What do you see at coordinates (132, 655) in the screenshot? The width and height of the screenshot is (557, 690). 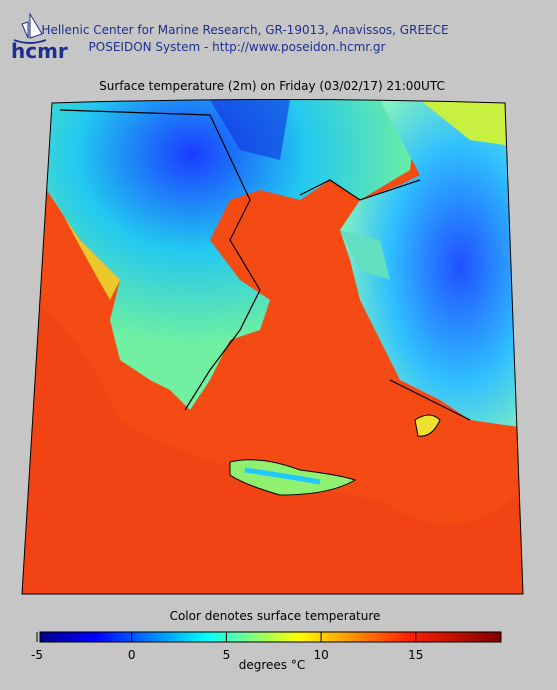 I see `colorbar-tick-label: 0` at bounding box center [132, 655].